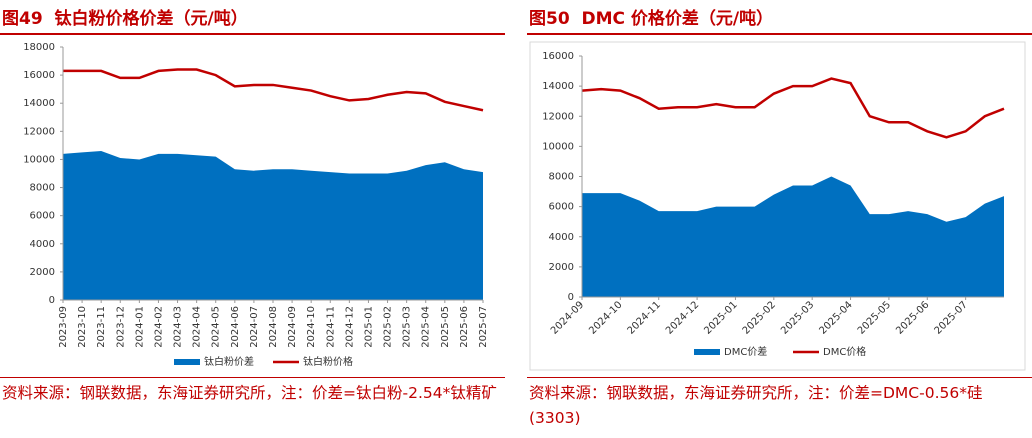 This screenshot has width=1032, height=438. I want to click on x-tick-label: 2024-08, so click(273, 327).